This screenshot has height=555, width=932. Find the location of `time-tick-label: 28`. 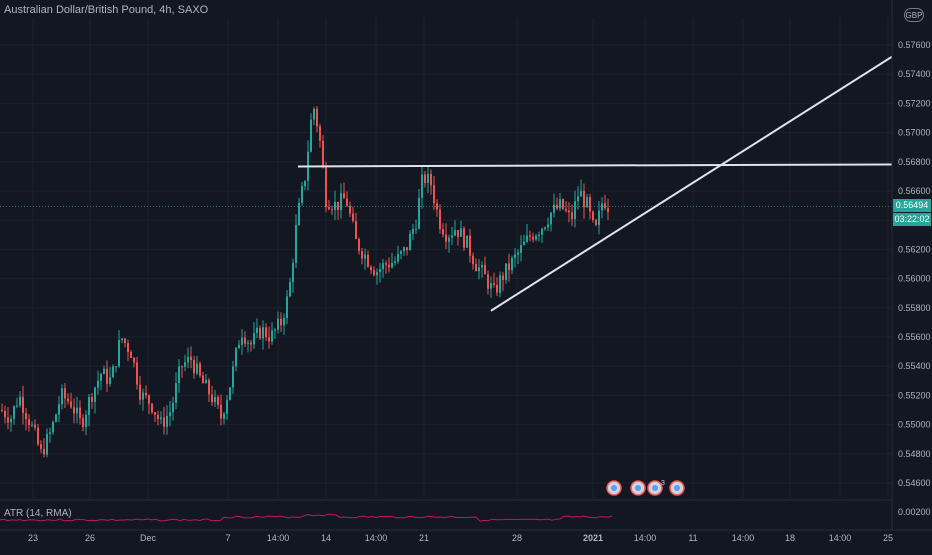

time-tick-label: 28 is located at coordinates (517, 538).